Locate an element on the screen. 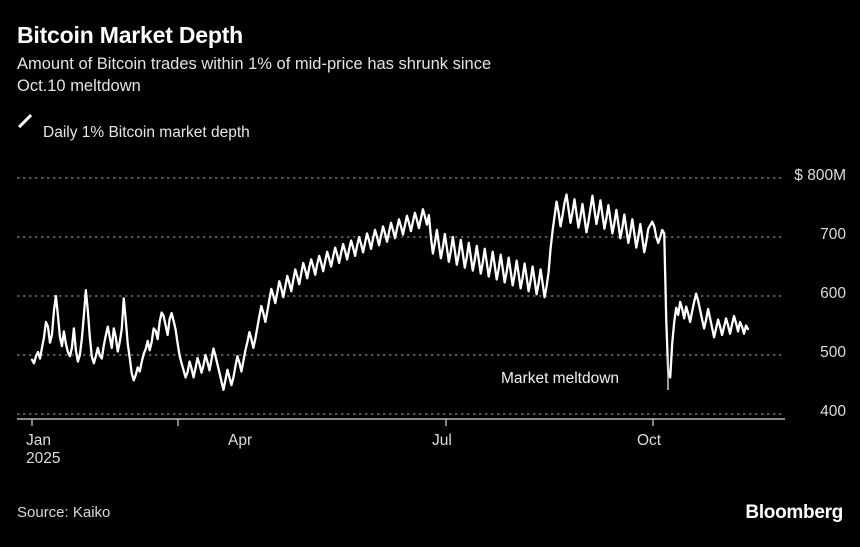  annotation-market-meltdown: Market meltdown is located at coordinates (560, 378).